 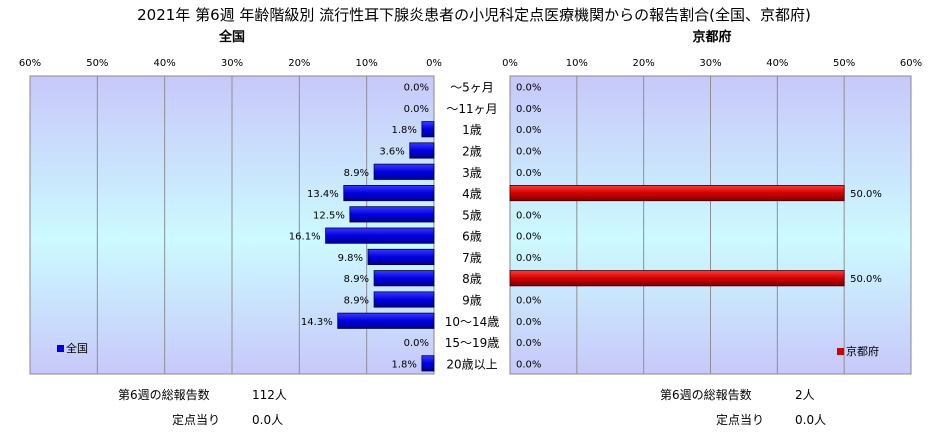 I want to click on bars-kyoto, so click(x=677, y=236).